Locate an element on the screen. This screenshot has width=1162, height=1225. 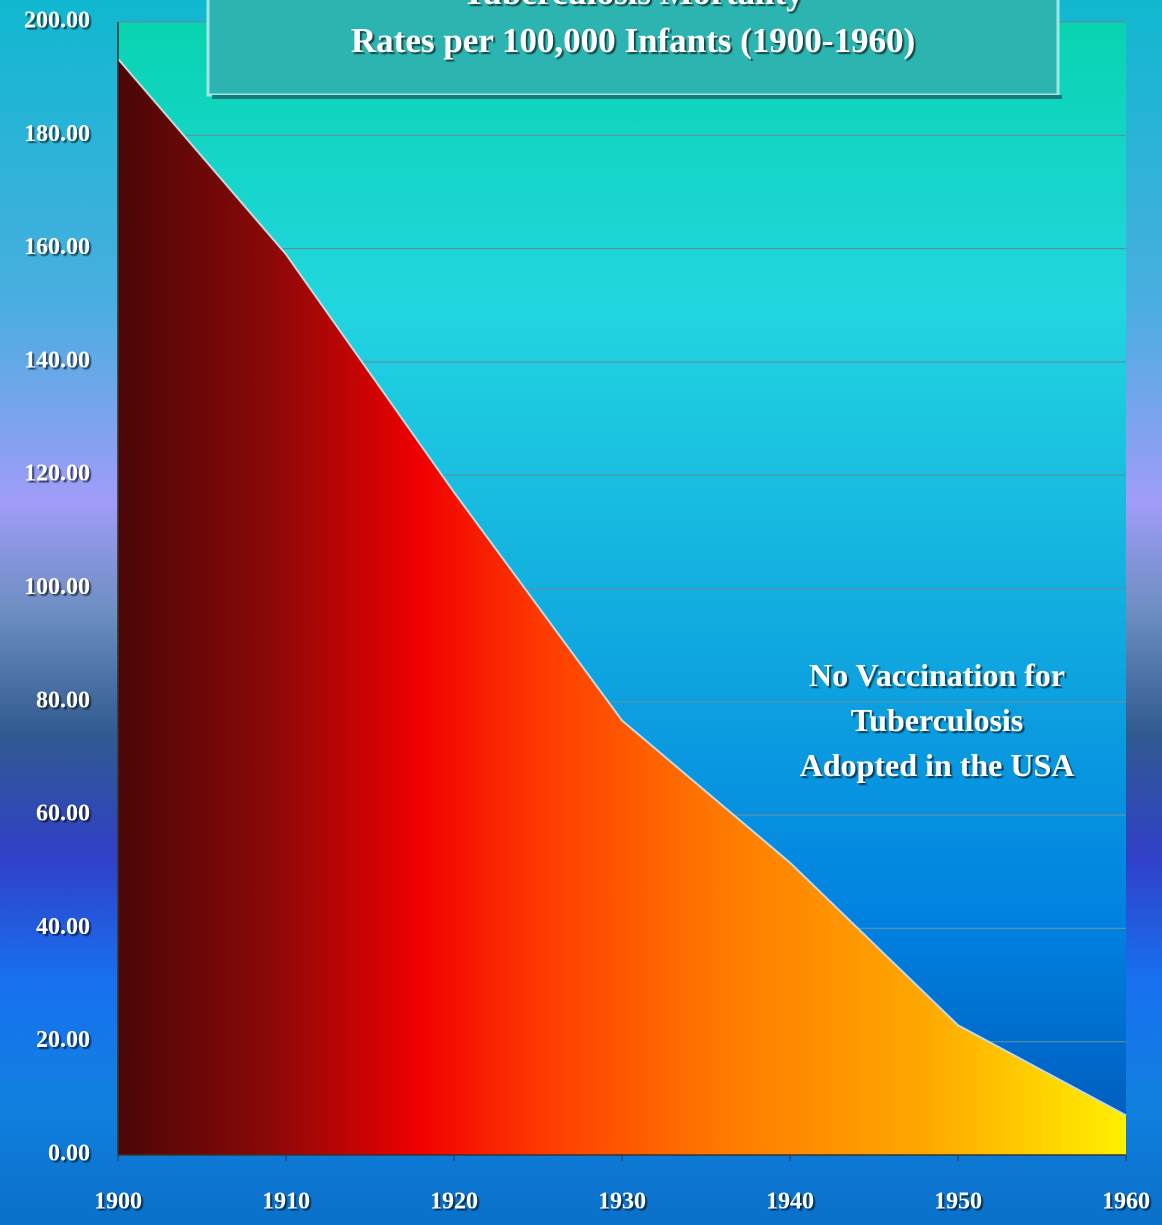
annotation: Adopted in the USA is located at coordinates (937, 765).